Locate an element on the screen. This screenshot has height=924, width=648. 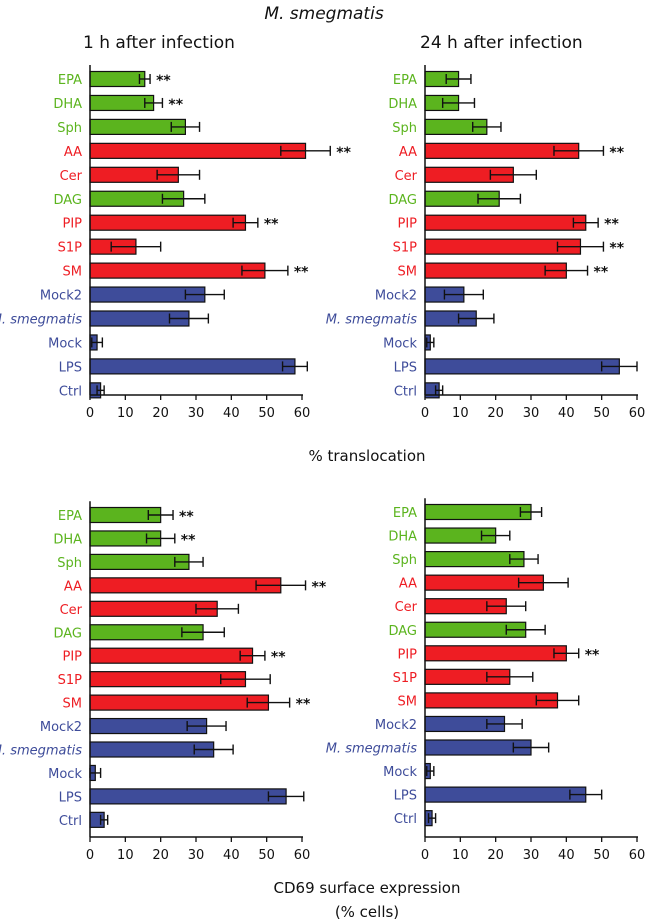
middle-axis-label: % translocation is located at coordinates (366, 456).